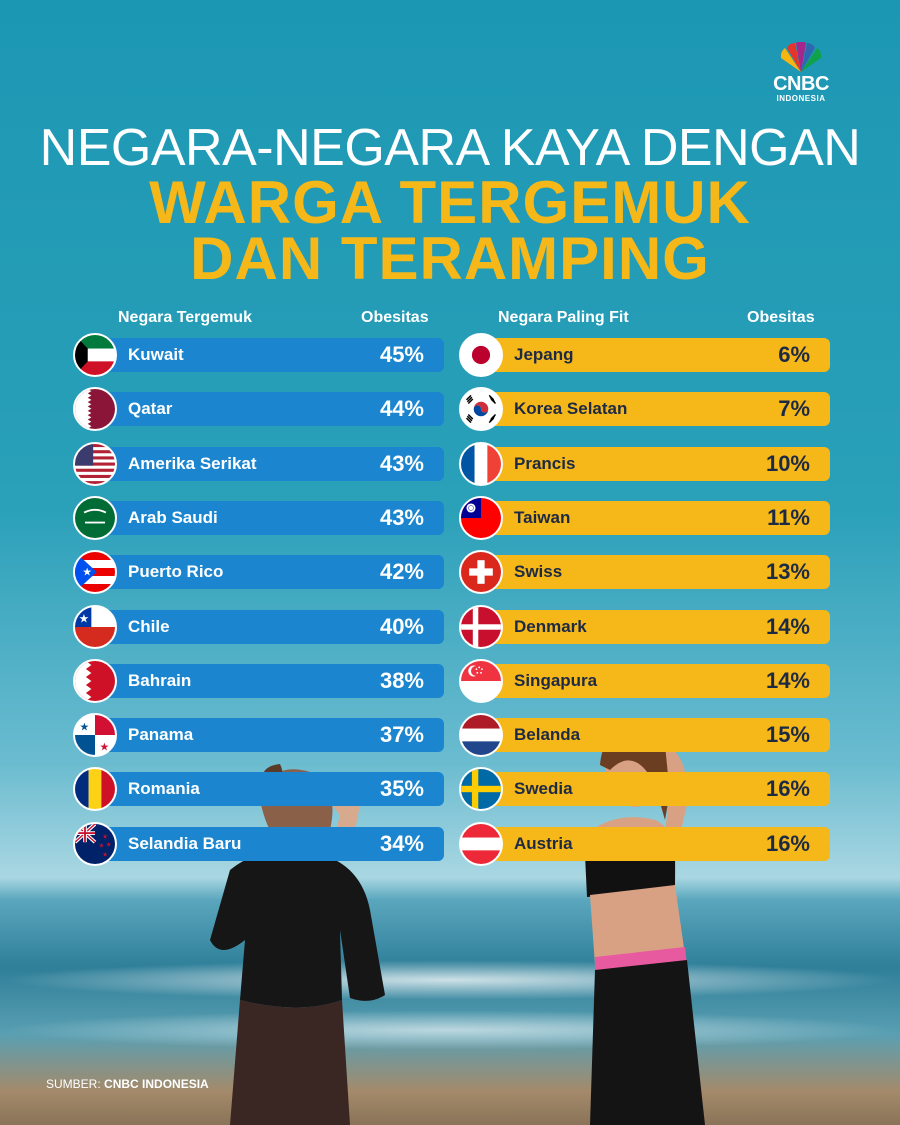 This screenshot has width=900, height=1125. What do you see at coordinates (156, 1084) in the screenshot?
I see `source-value: CNBC INDONESIA` at bounding box center [156, 1084].